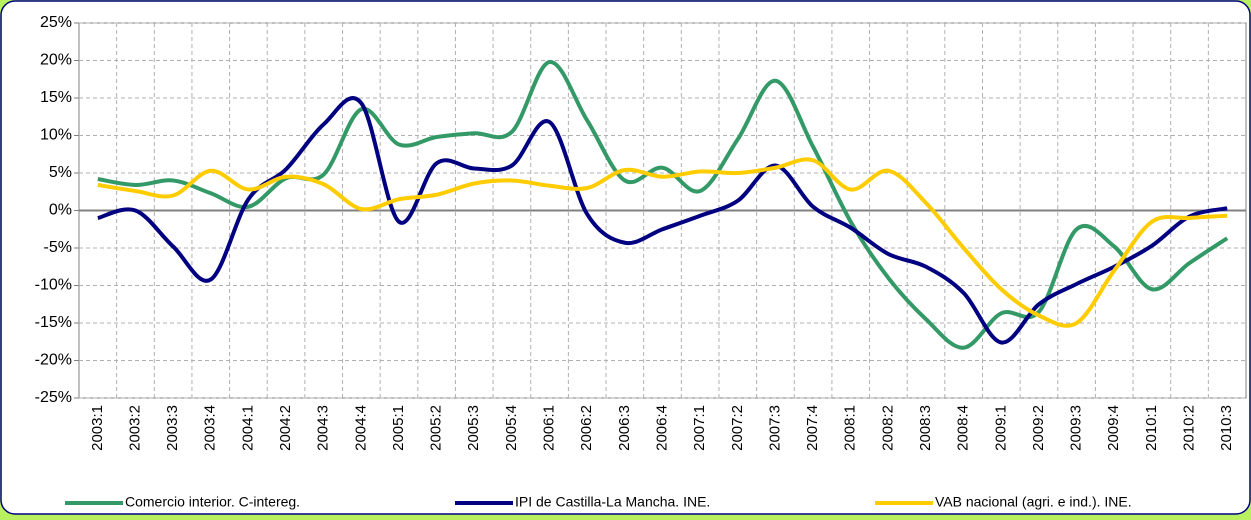 This screenshot has height=520, width=1251. I want to click on x-tick-label: 2007:3, so click(774, 428).